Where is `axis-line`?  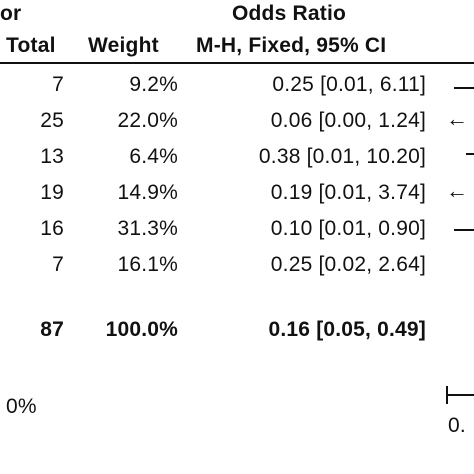
axis-line is located at coordinates (460, 395).